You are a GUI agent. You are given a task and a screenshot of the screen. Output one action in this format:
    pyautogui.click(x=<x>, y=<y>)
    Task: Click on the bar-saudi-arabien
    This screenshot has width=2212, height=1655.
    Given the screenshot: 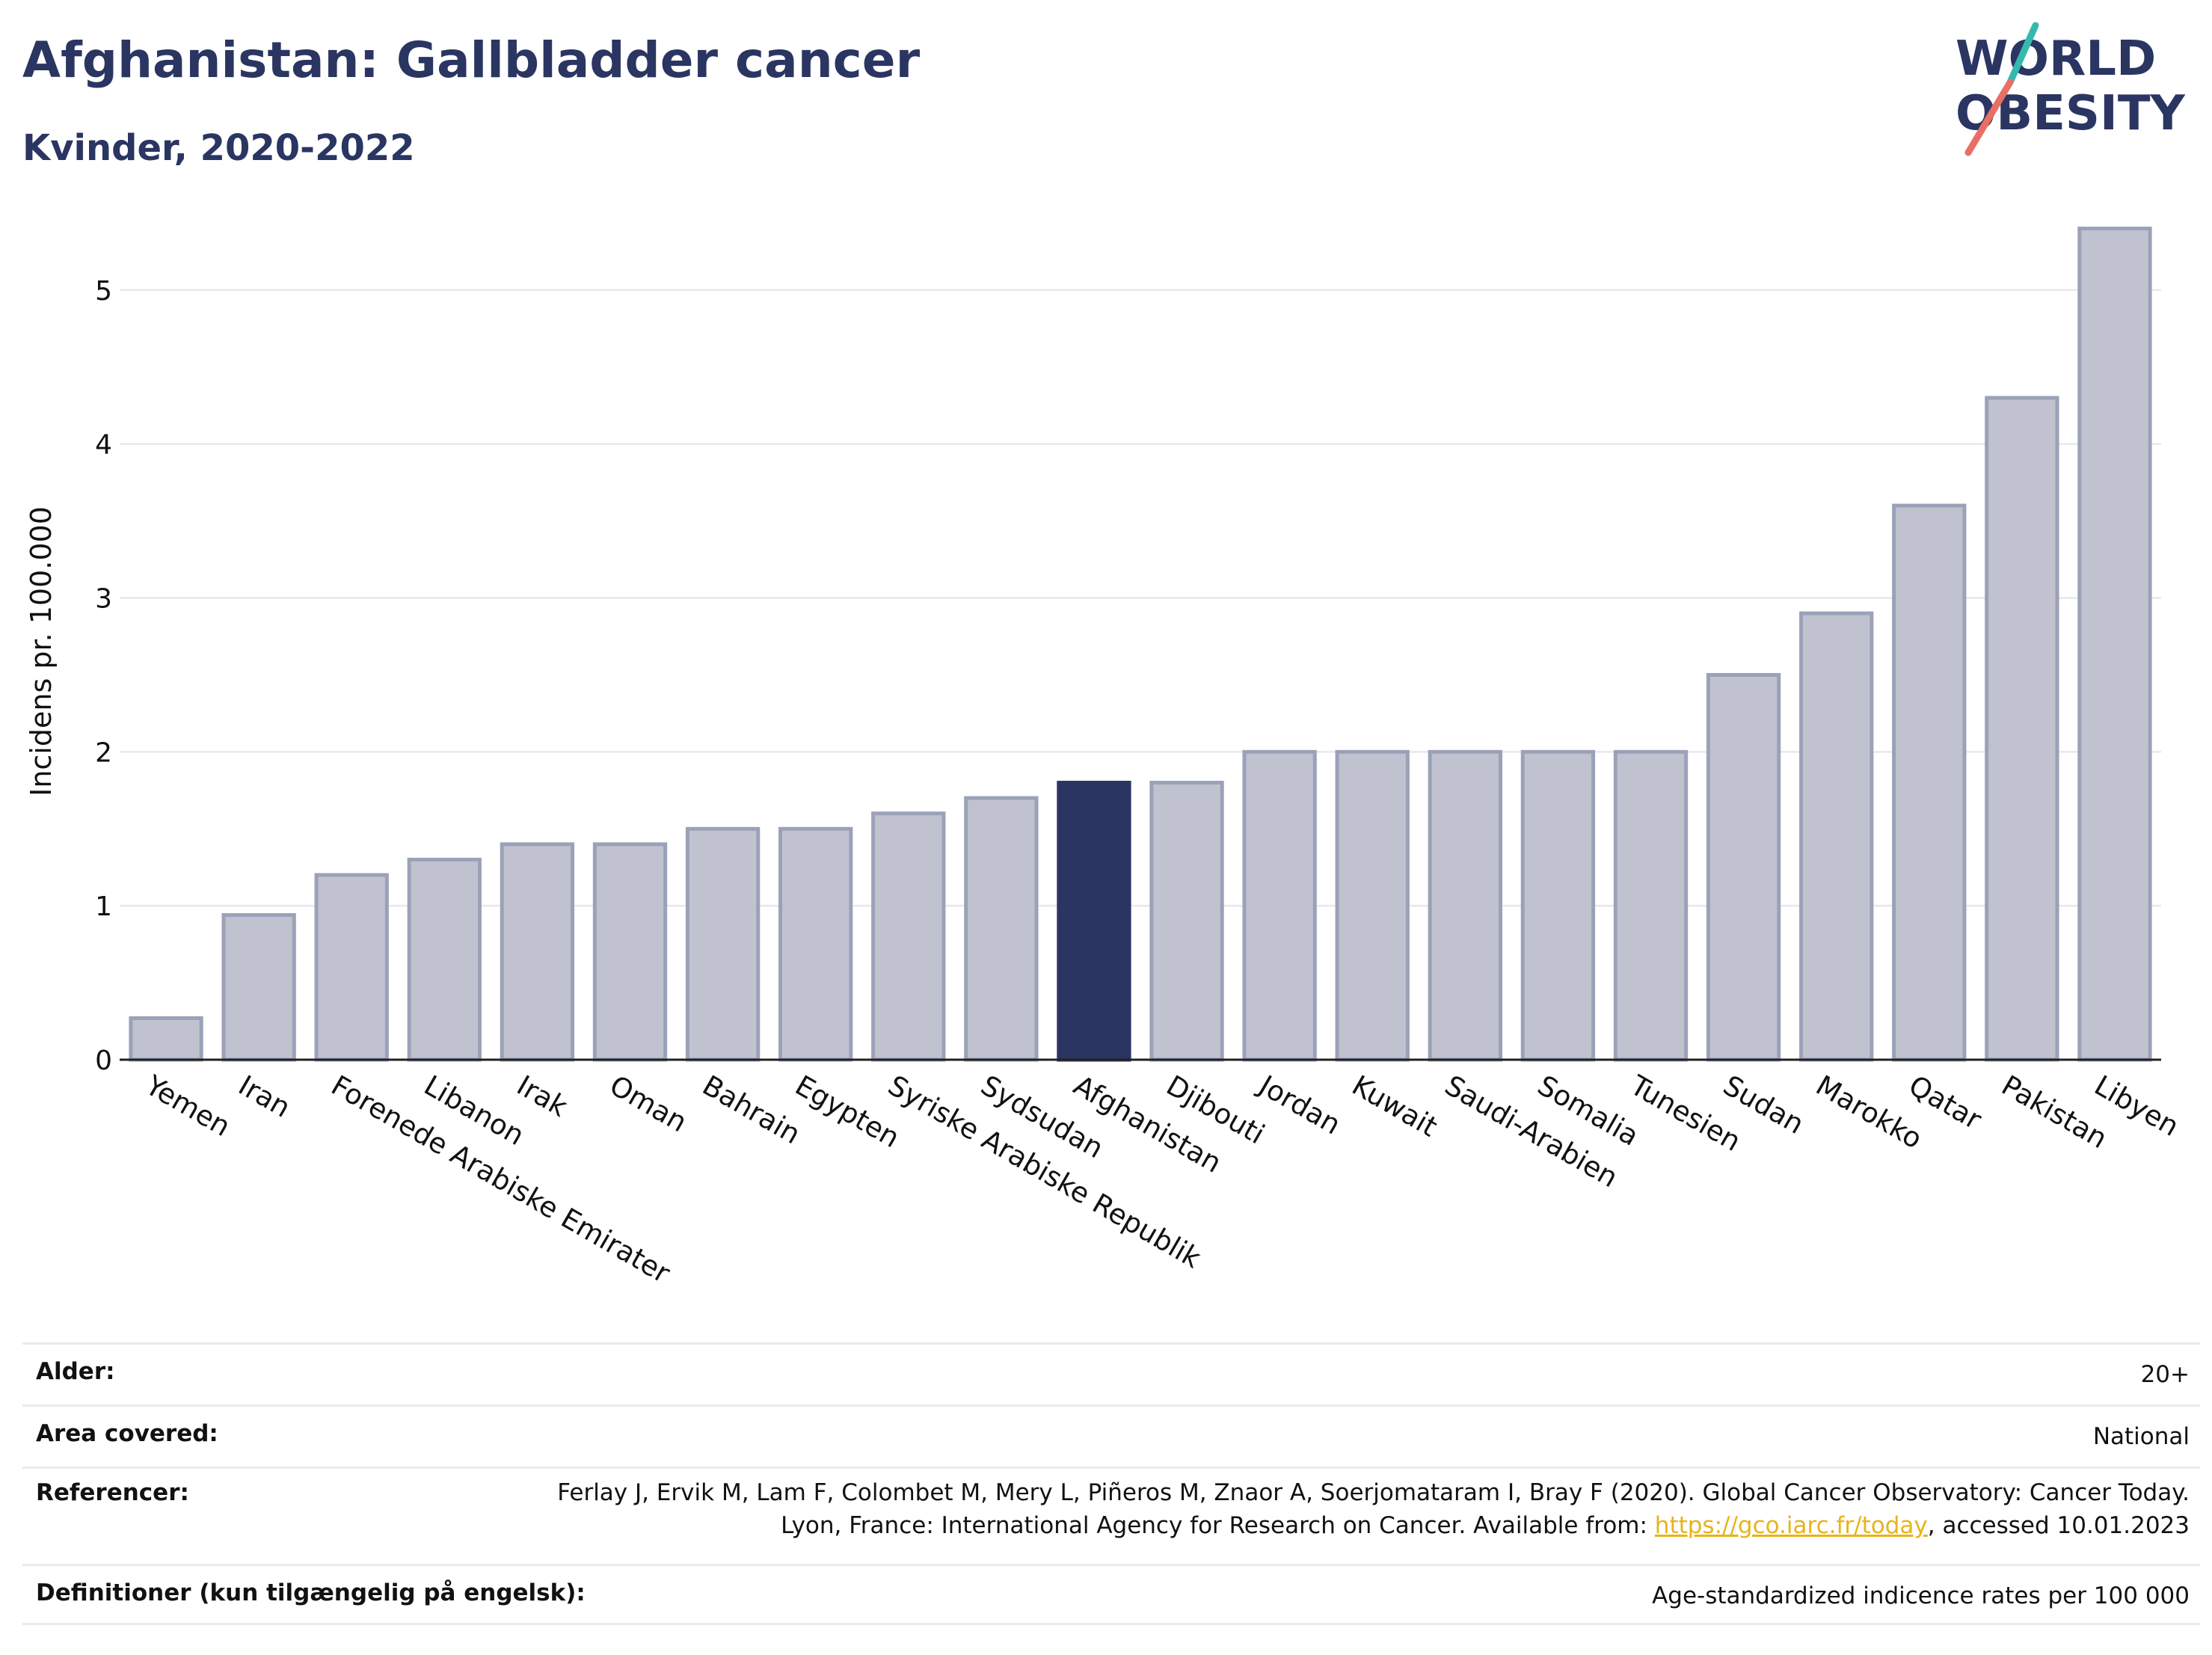 What is the action you would take?
    pyautogui.click(x=1465, y=905)
    